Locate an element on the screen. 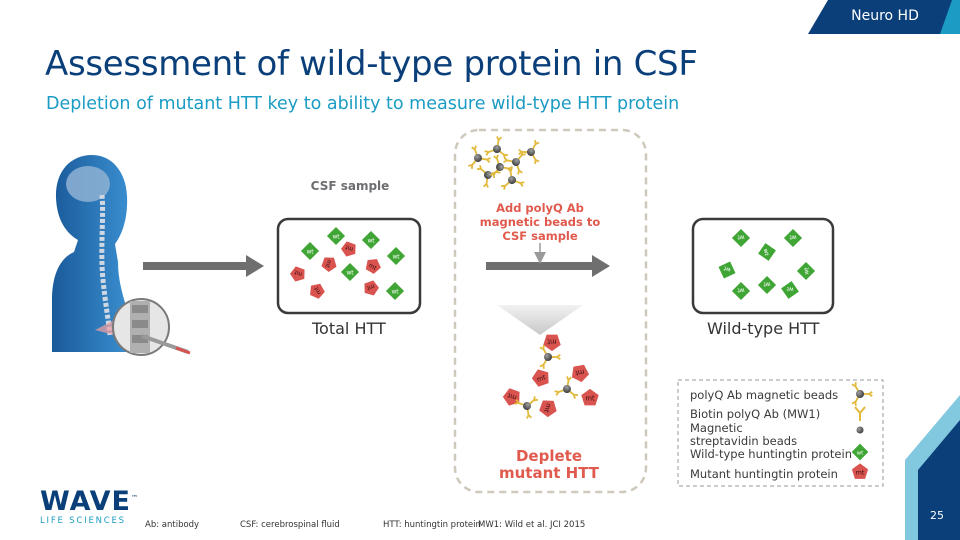 The width and height of the screenshot is (960, 540). total-htt-protein-2: wt is located at coordinates (371, 240).